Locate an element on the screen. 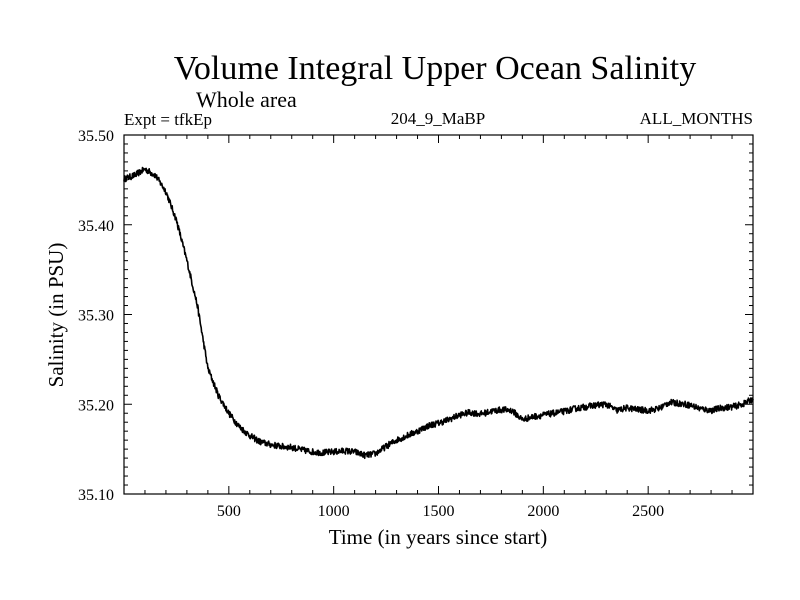 Image resolution: width=800 pixels, height=600 pixels. x-tick-label: 500 is located at coordinates (229, 511).